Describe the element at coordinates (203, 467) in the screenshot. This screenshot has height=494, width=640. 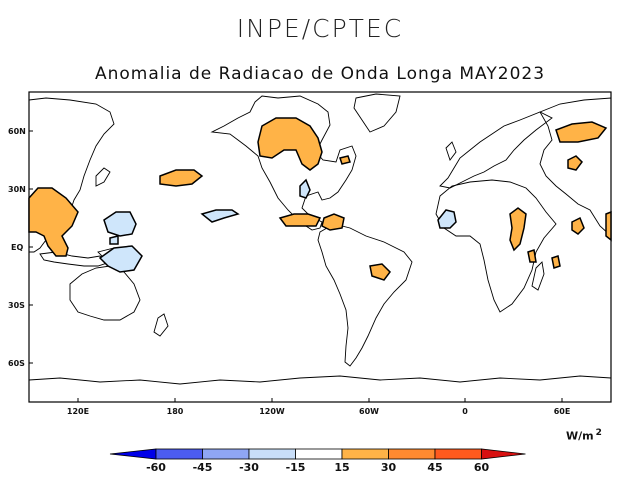
I see `colorbar-level-label: -45` at that location.